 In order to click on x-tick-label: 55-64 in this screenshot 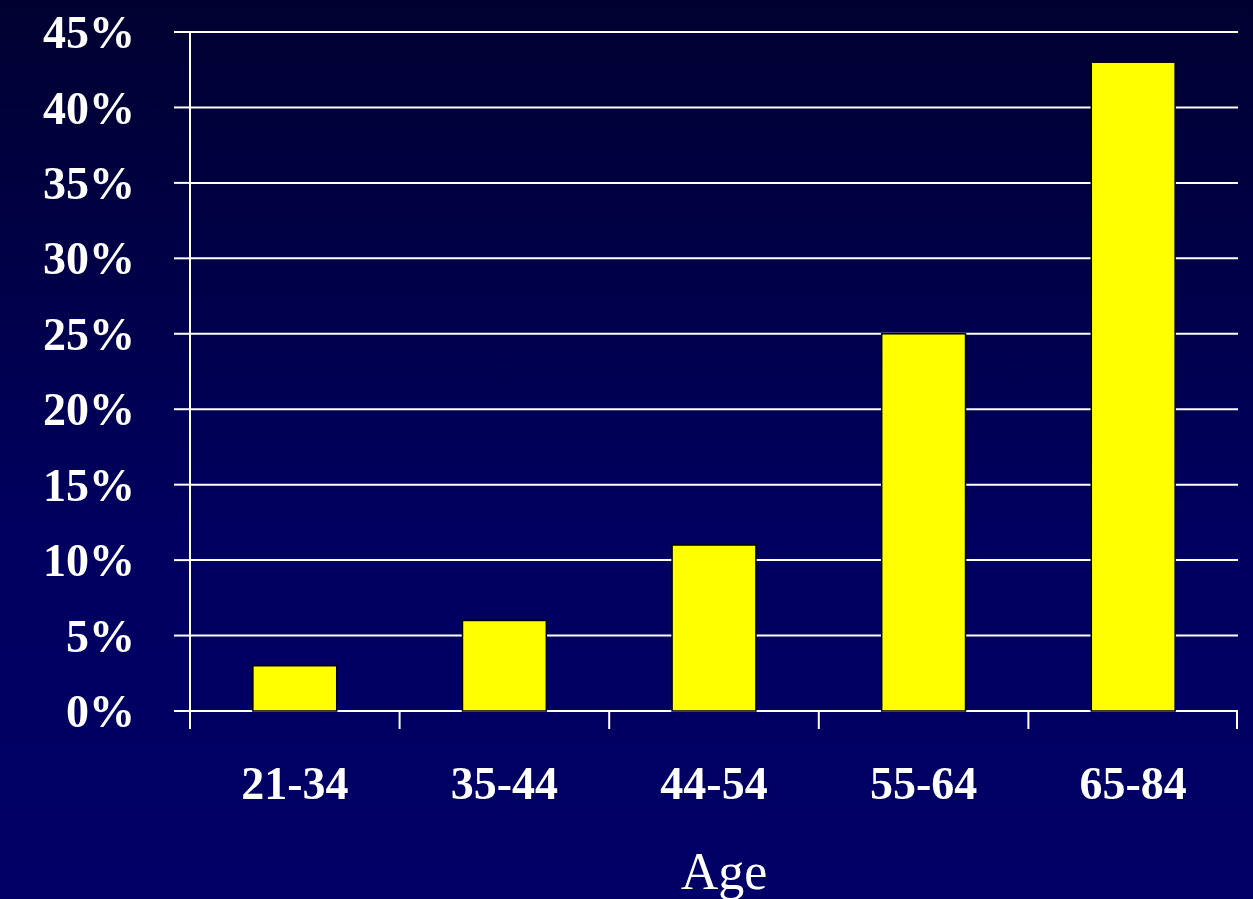, I will do `click(923, 783)`.